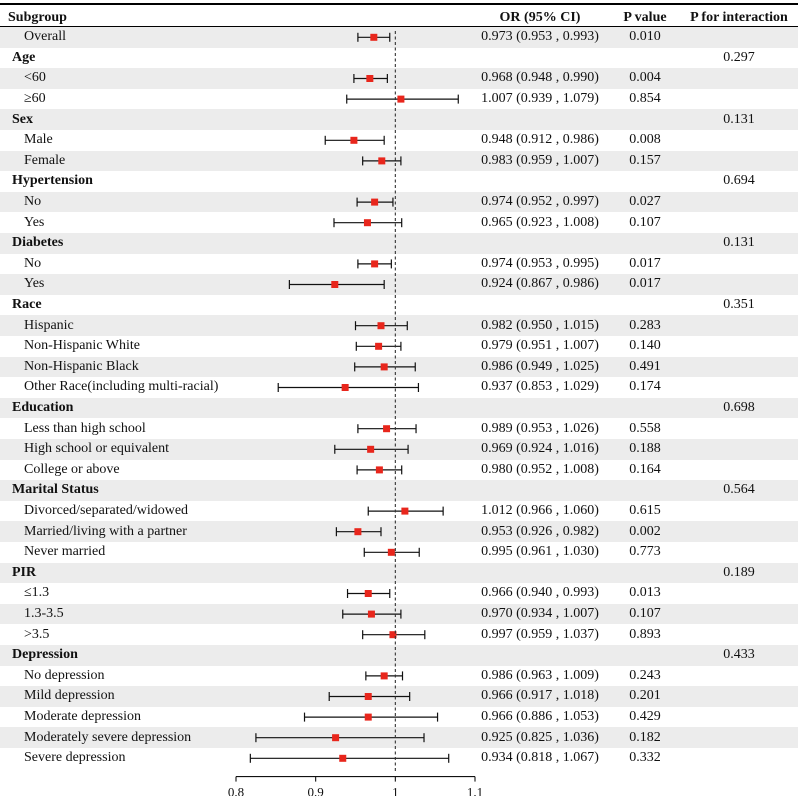 The height and width of the screenshot is (796, 798). Describe the element at coordinates (645, 675) in the screenshot. I see `p-value: 0.243` at that location.